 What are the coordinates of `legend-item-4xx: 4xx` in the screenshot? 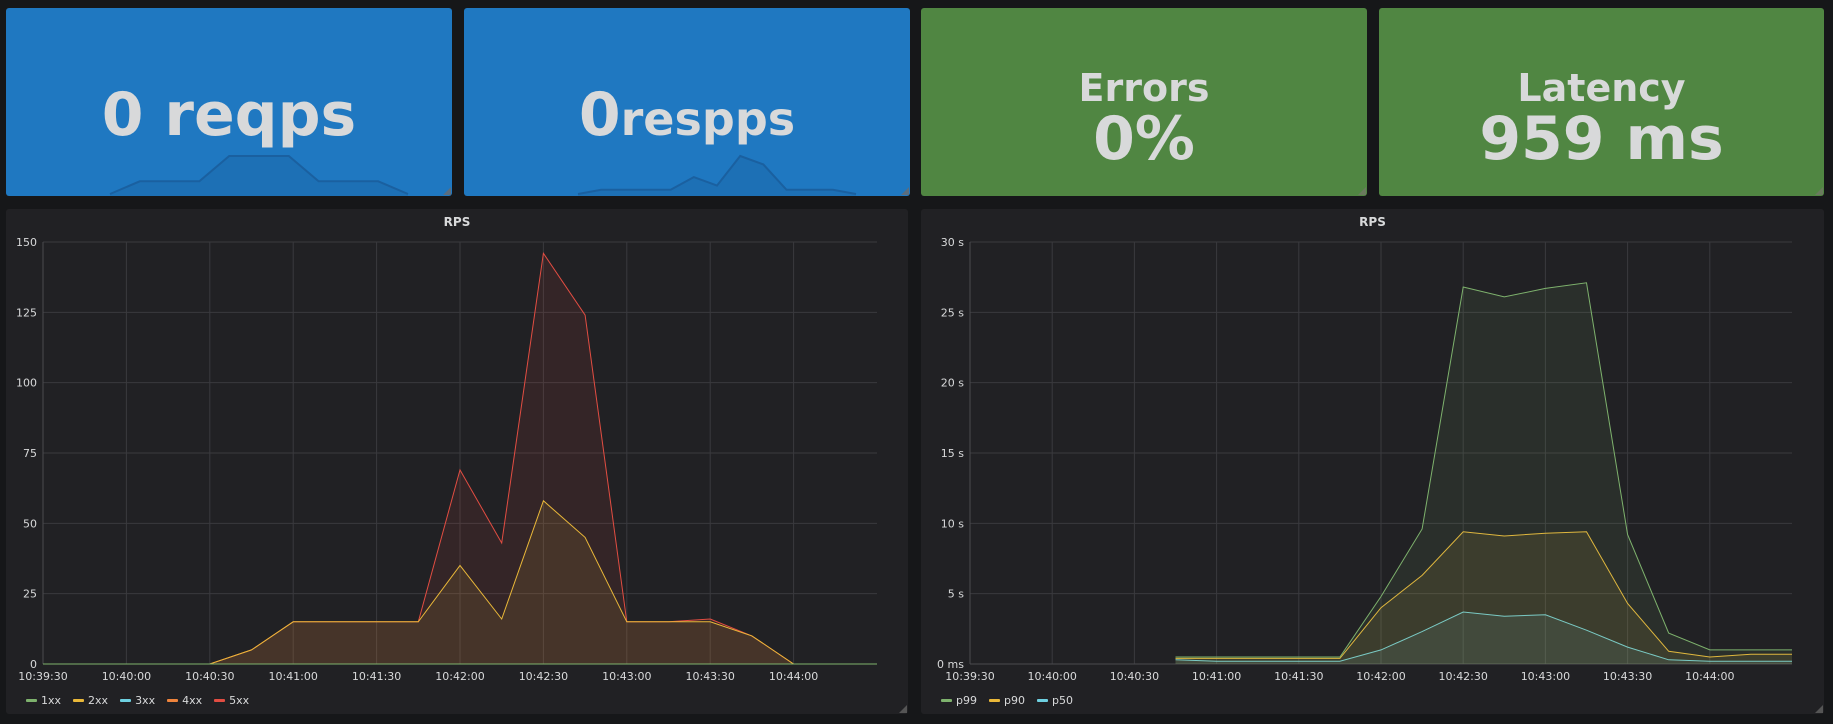 It's located at (184, 700).